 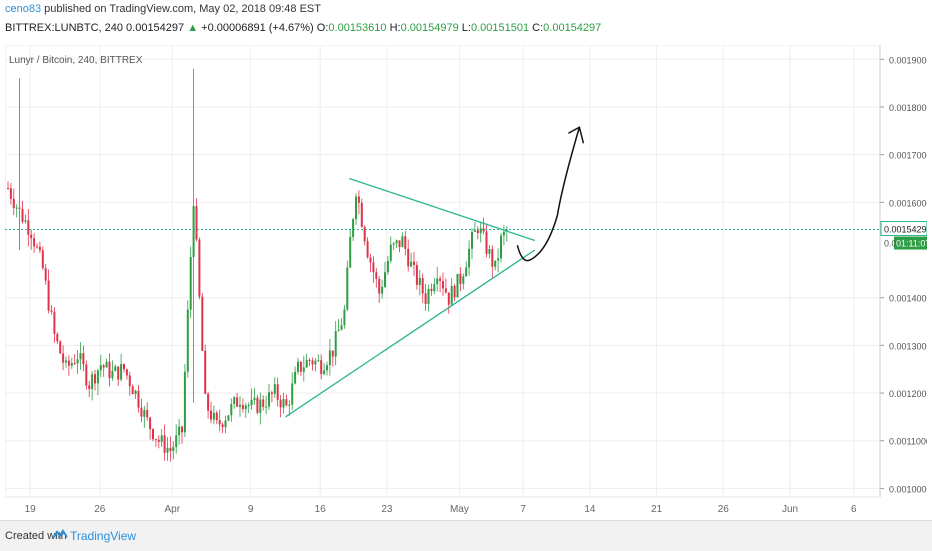 I want to click on author-link: ceno83, so click(x=23, y=9).